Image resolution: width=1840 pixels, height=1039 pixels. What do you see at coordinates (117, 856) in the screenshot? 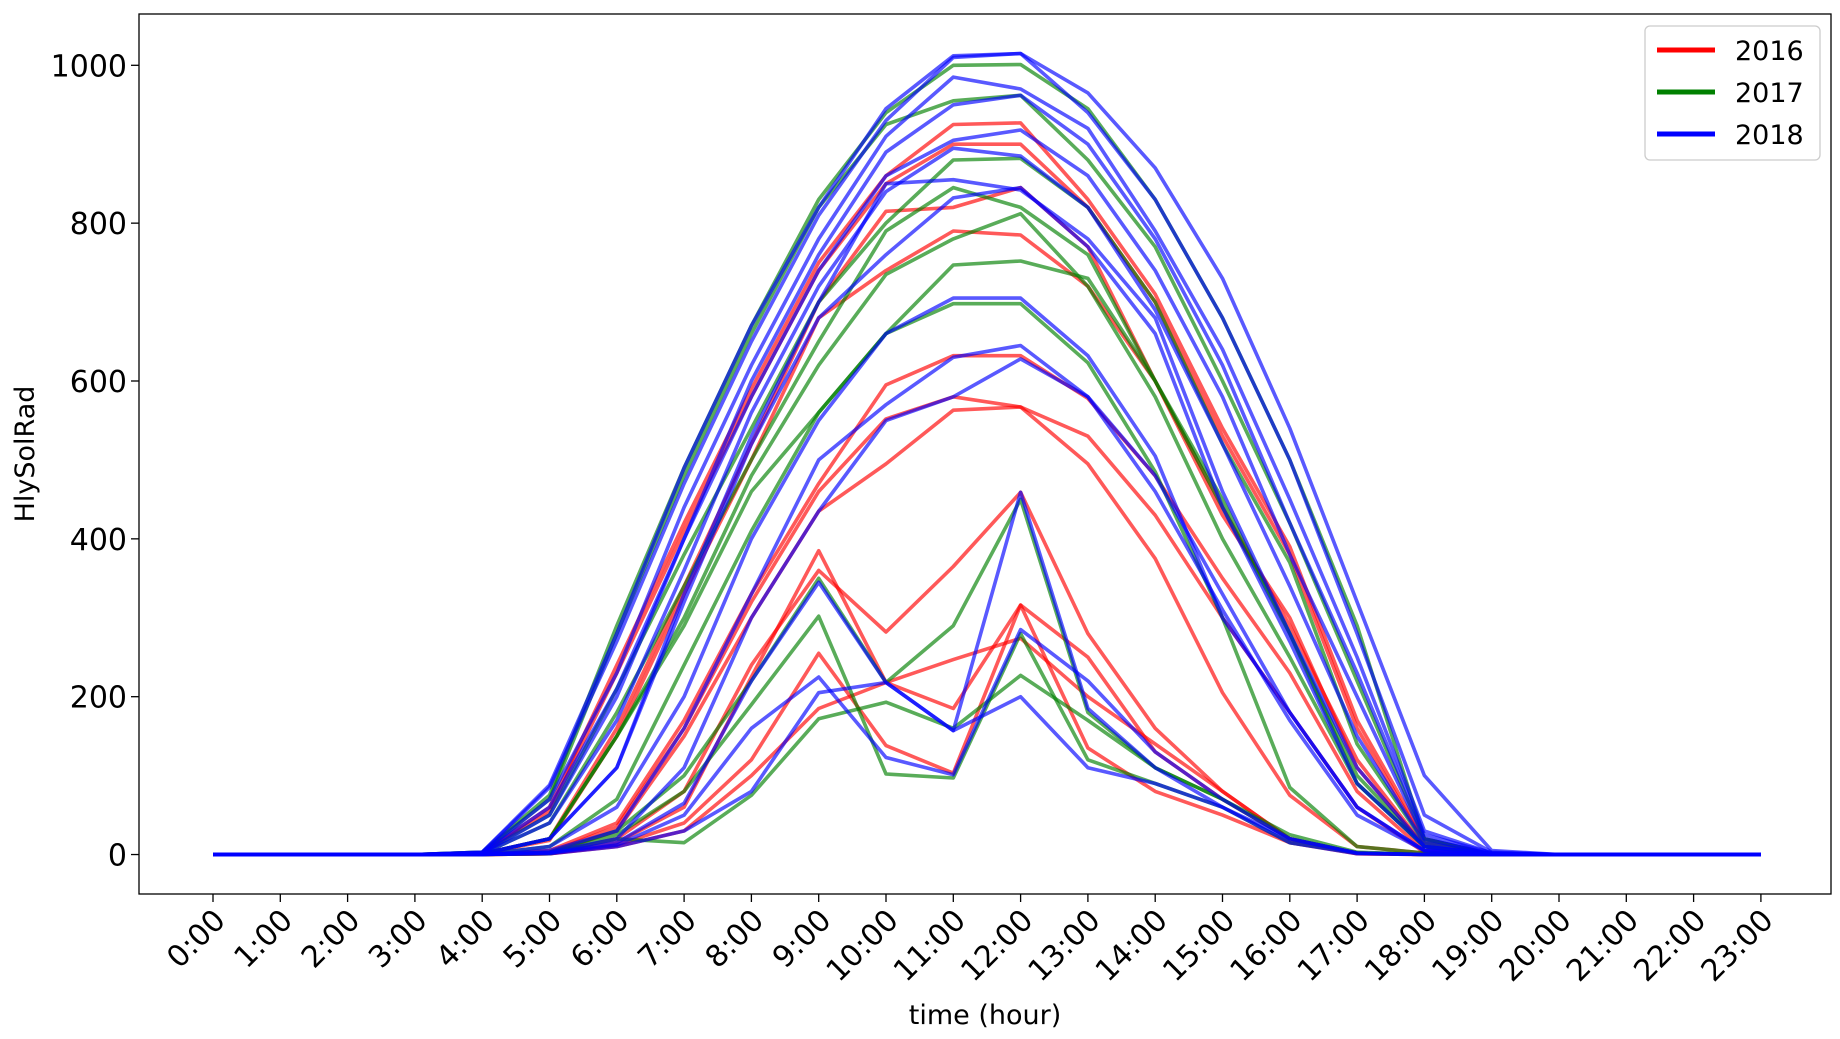
I see `y-tick-label: 0` at bounding box center [117, 856].